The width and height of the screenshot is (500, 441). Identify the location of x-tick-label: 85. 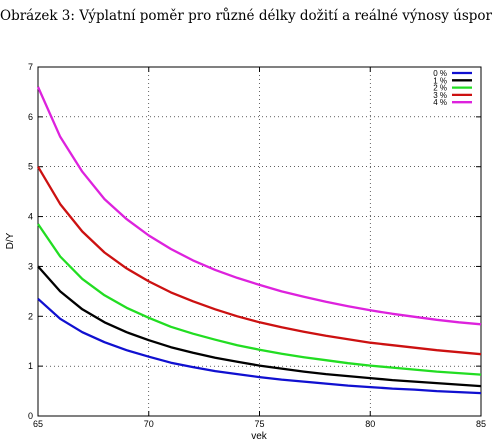
(481, 424).